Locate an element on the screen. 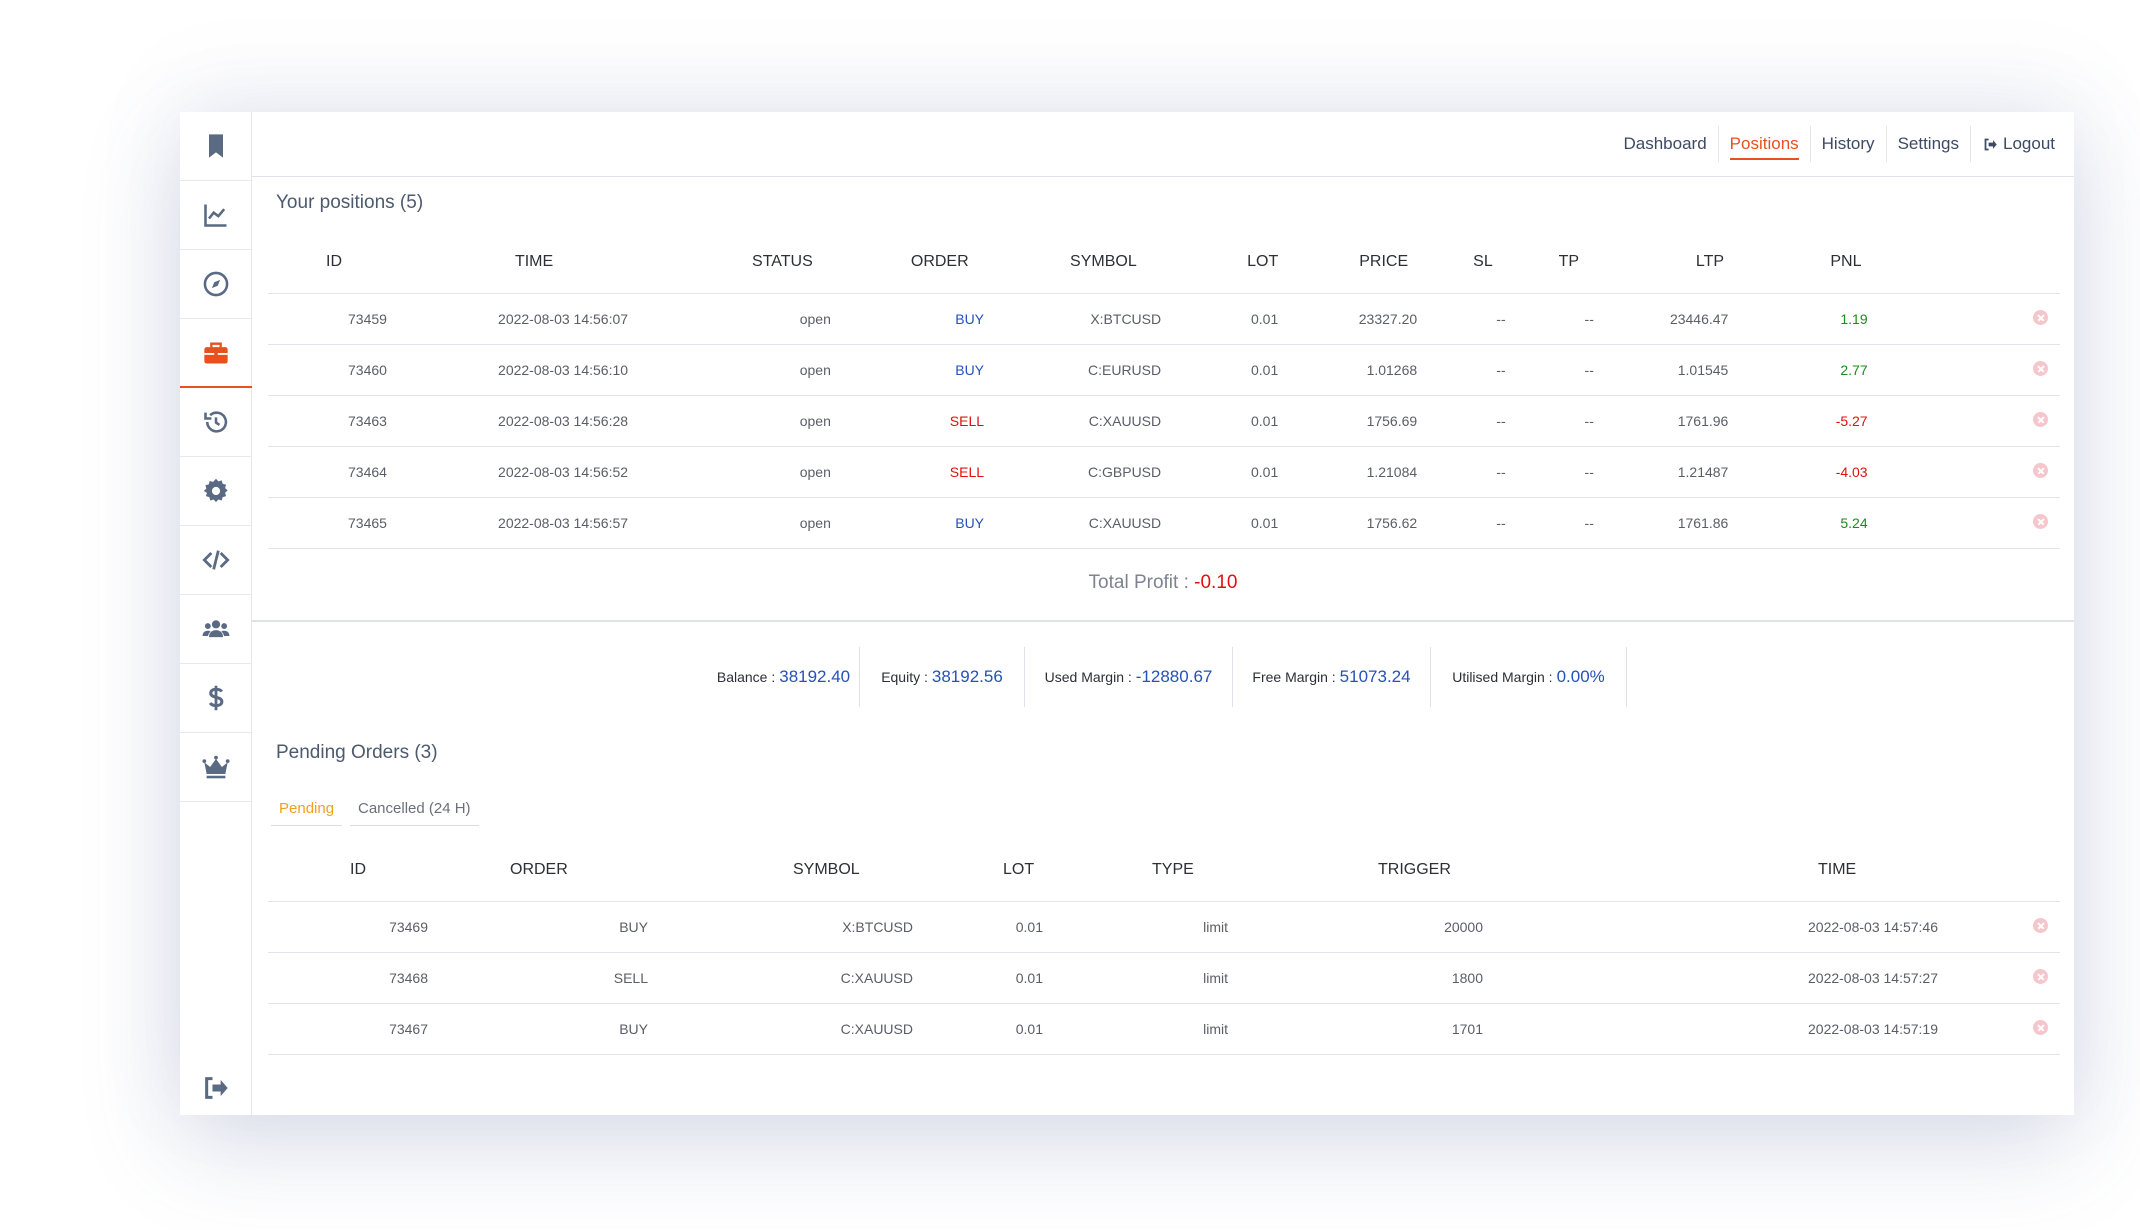  cell-ltp: 1.01545 is located at coordinates (1661, 369).